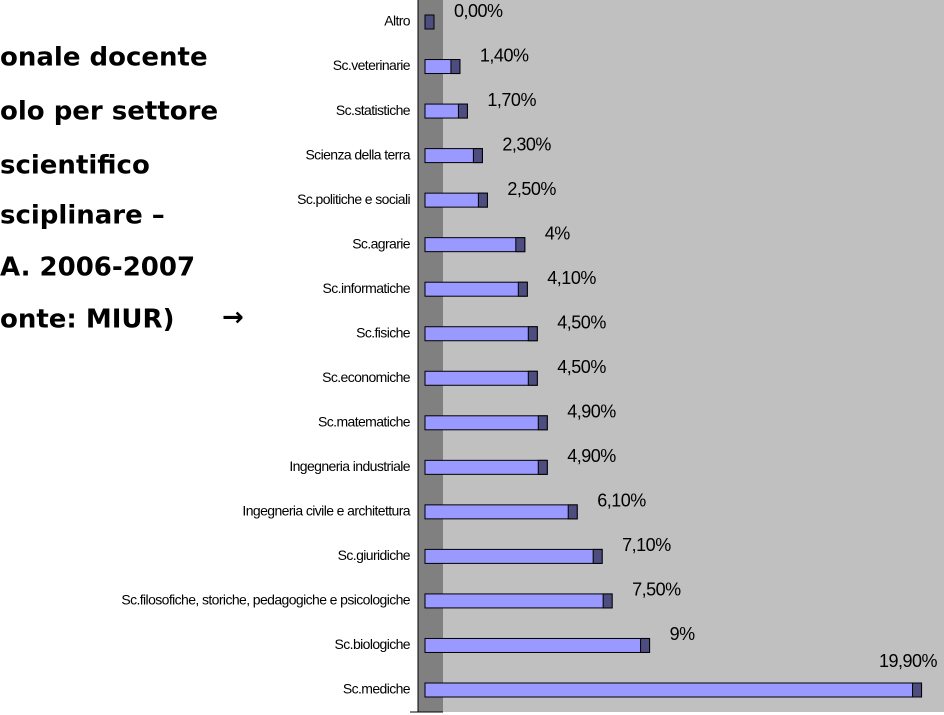  What do you see at coordinates (397, 21) in the screenshot?
I see `category-label: Altro` at bounding box center [397, 21].